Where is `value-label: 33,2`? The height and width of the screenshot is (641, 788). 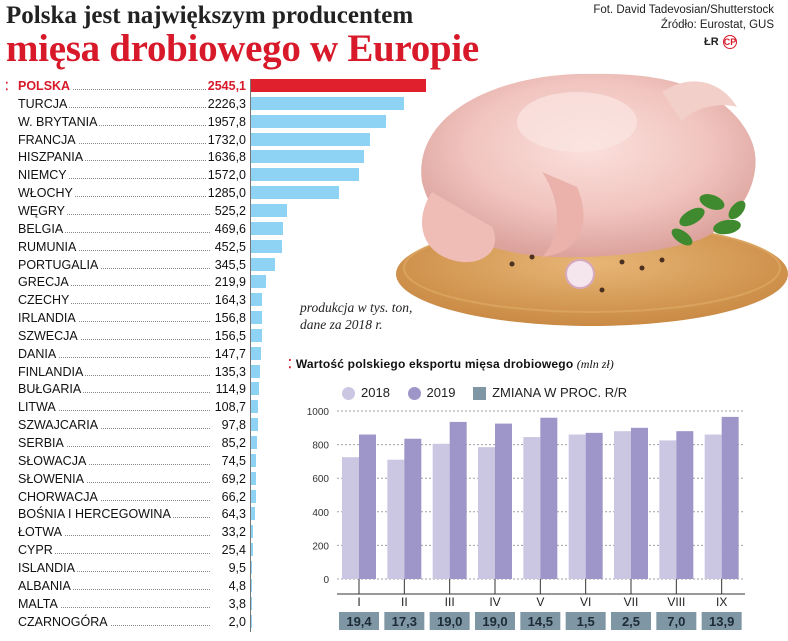
value-label: 33,2 is located at coordinates (232, 532).